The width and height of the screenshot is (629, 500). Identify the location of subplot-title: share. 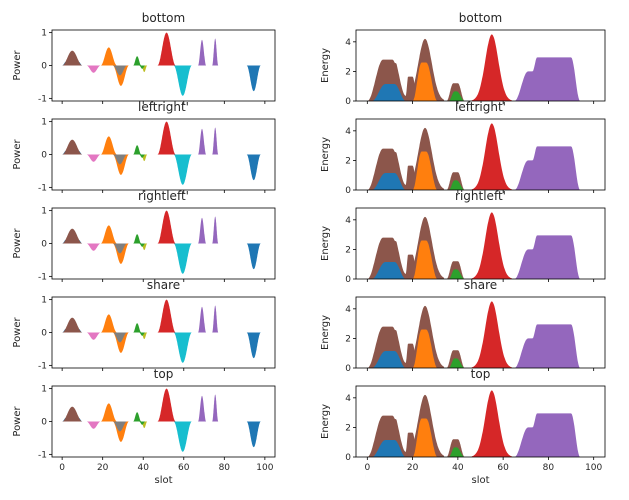
(480, 285).